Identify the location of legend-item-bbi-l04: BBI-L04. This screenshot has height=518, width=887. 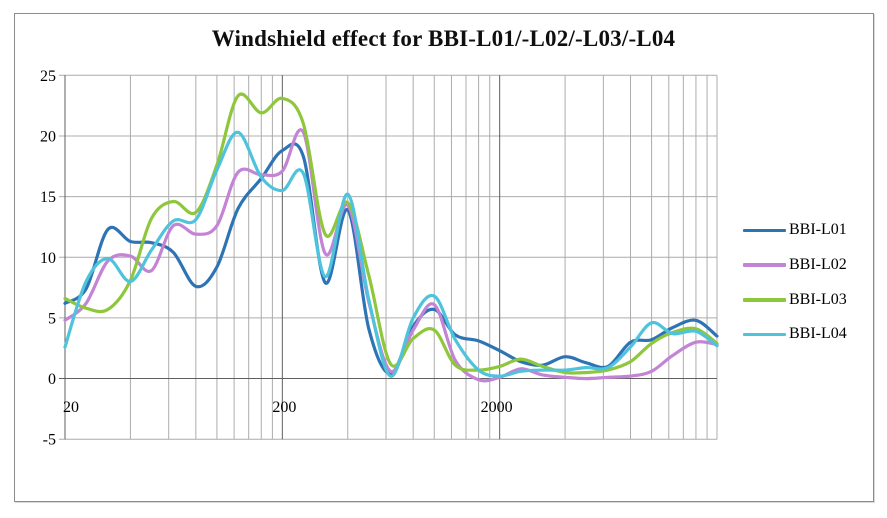
(795, 334).